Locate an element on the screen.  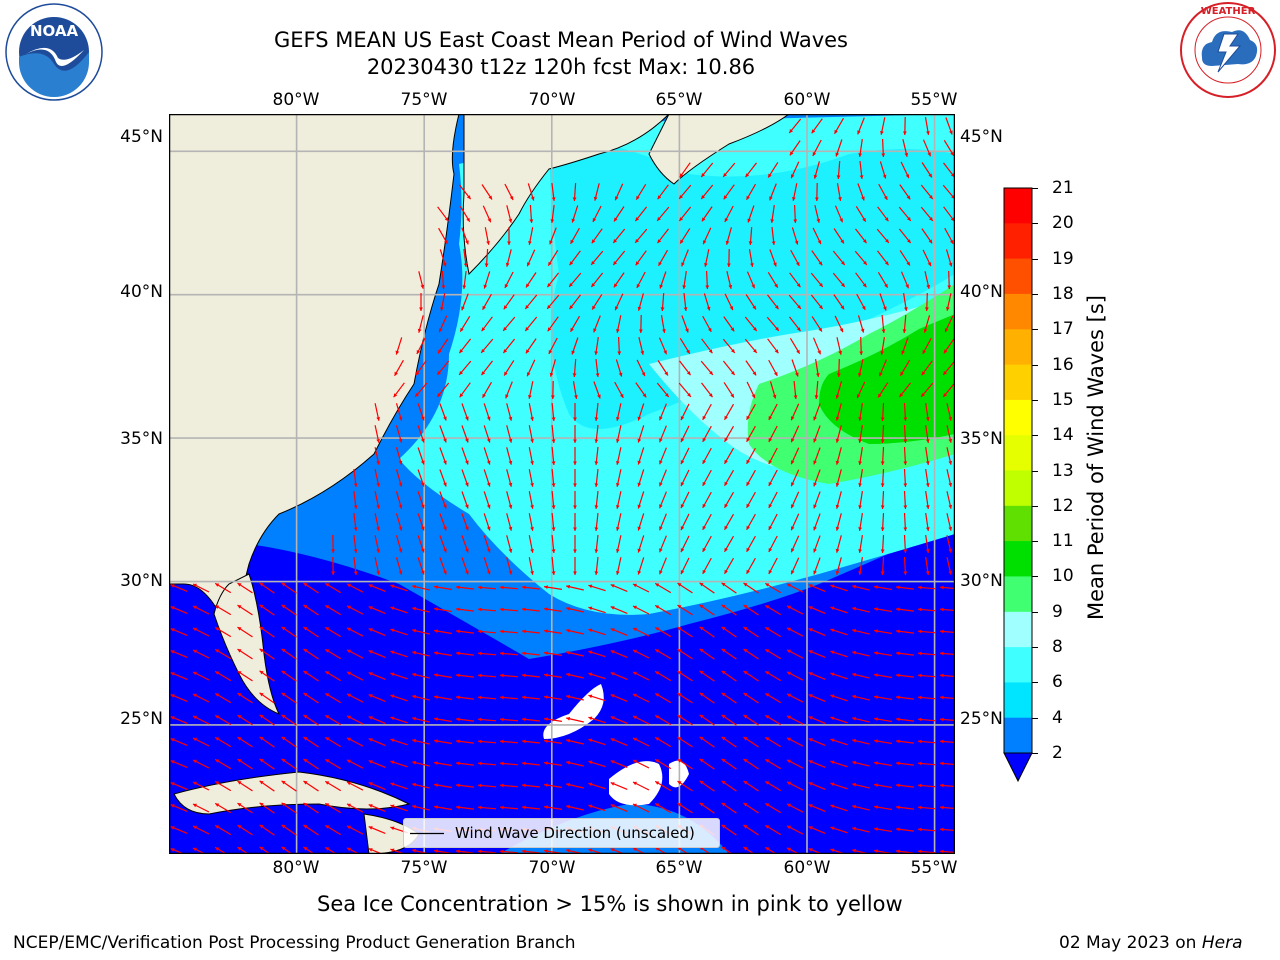
lat-label-left: 45°N is located at coordinates (141, 137).